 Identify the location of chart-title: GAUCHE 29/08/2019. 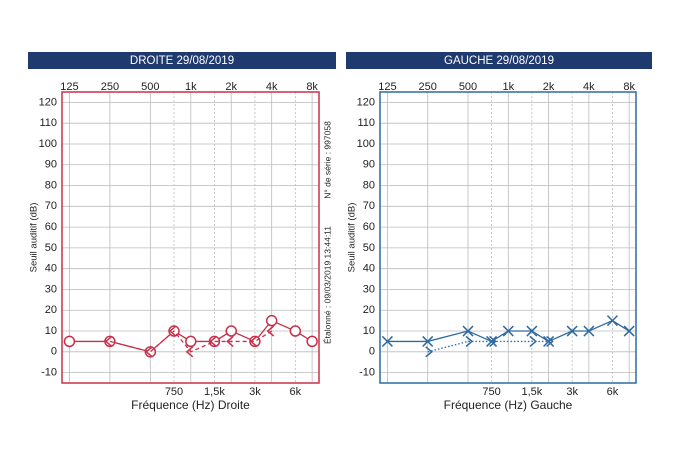
(499, 61).